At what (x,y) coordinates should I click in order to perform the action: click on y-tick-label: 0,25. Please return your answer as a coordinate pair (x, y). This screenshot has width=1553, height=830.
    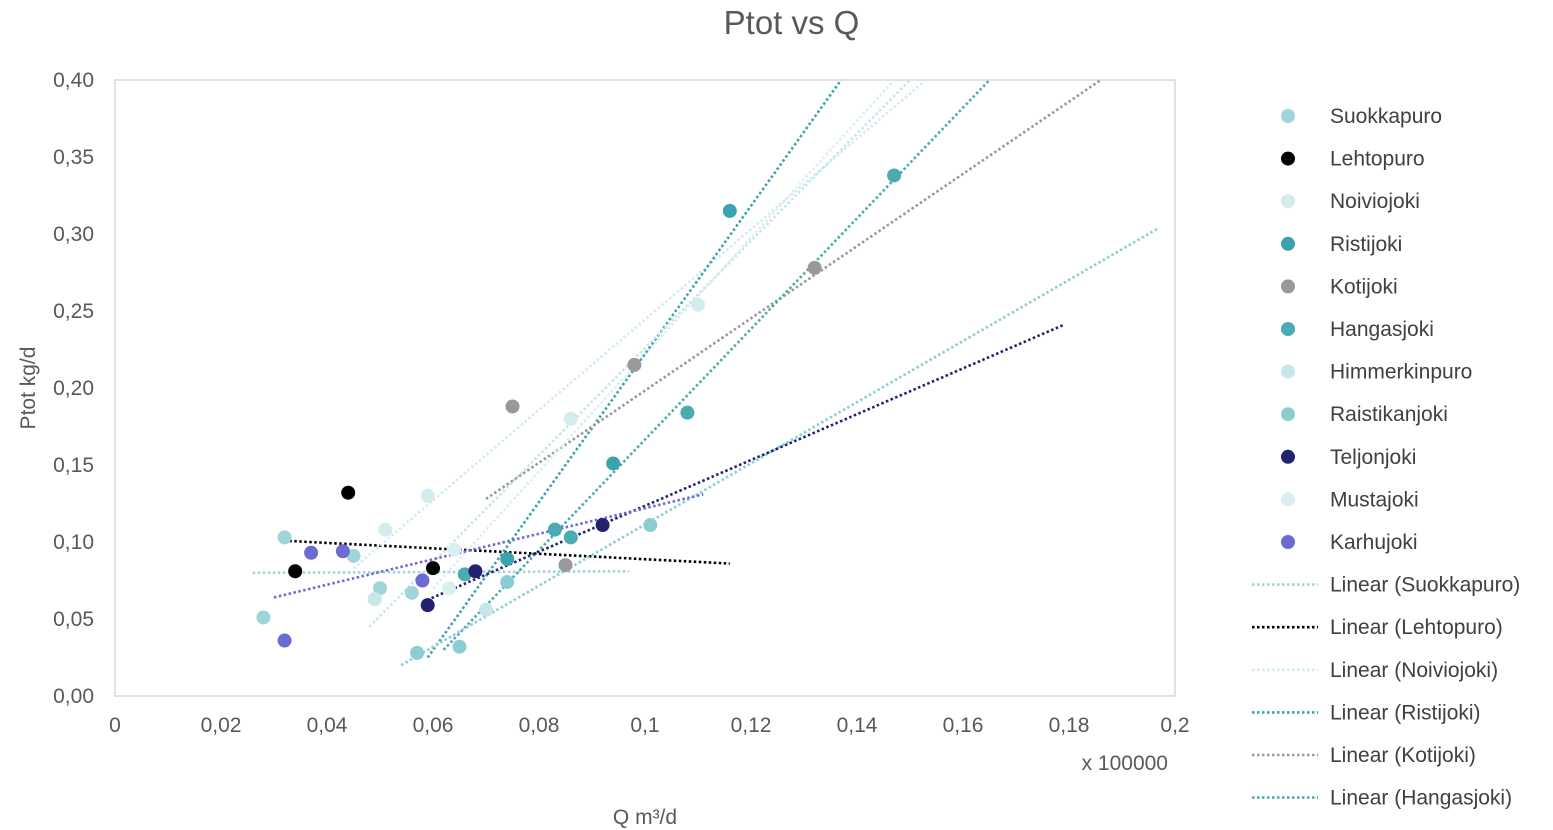
    Looking at the image, I should click on (73, 311).